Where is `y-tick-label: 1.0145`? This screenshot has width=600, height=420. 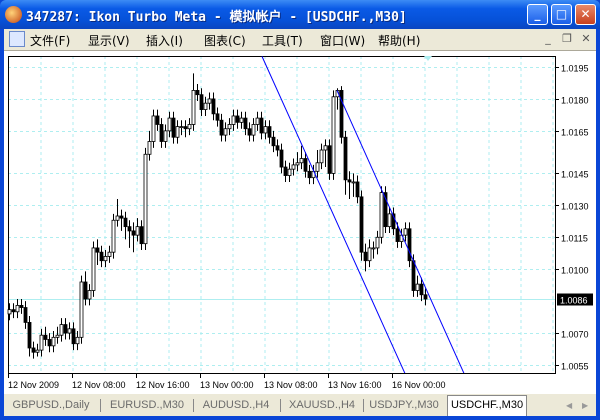
y-tick-label: 1.0145 is located at coordinates (575, 175).